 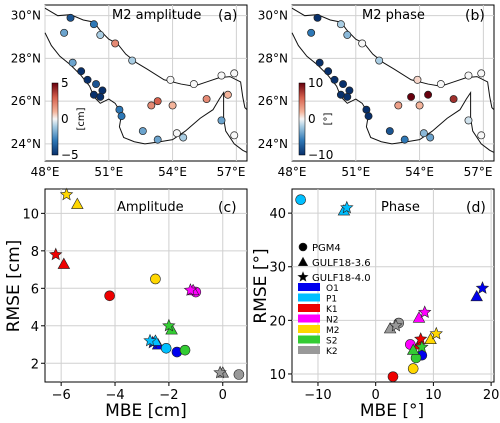 I want to click on x-axis-label: MBE [°], so click(x=392, y=411).